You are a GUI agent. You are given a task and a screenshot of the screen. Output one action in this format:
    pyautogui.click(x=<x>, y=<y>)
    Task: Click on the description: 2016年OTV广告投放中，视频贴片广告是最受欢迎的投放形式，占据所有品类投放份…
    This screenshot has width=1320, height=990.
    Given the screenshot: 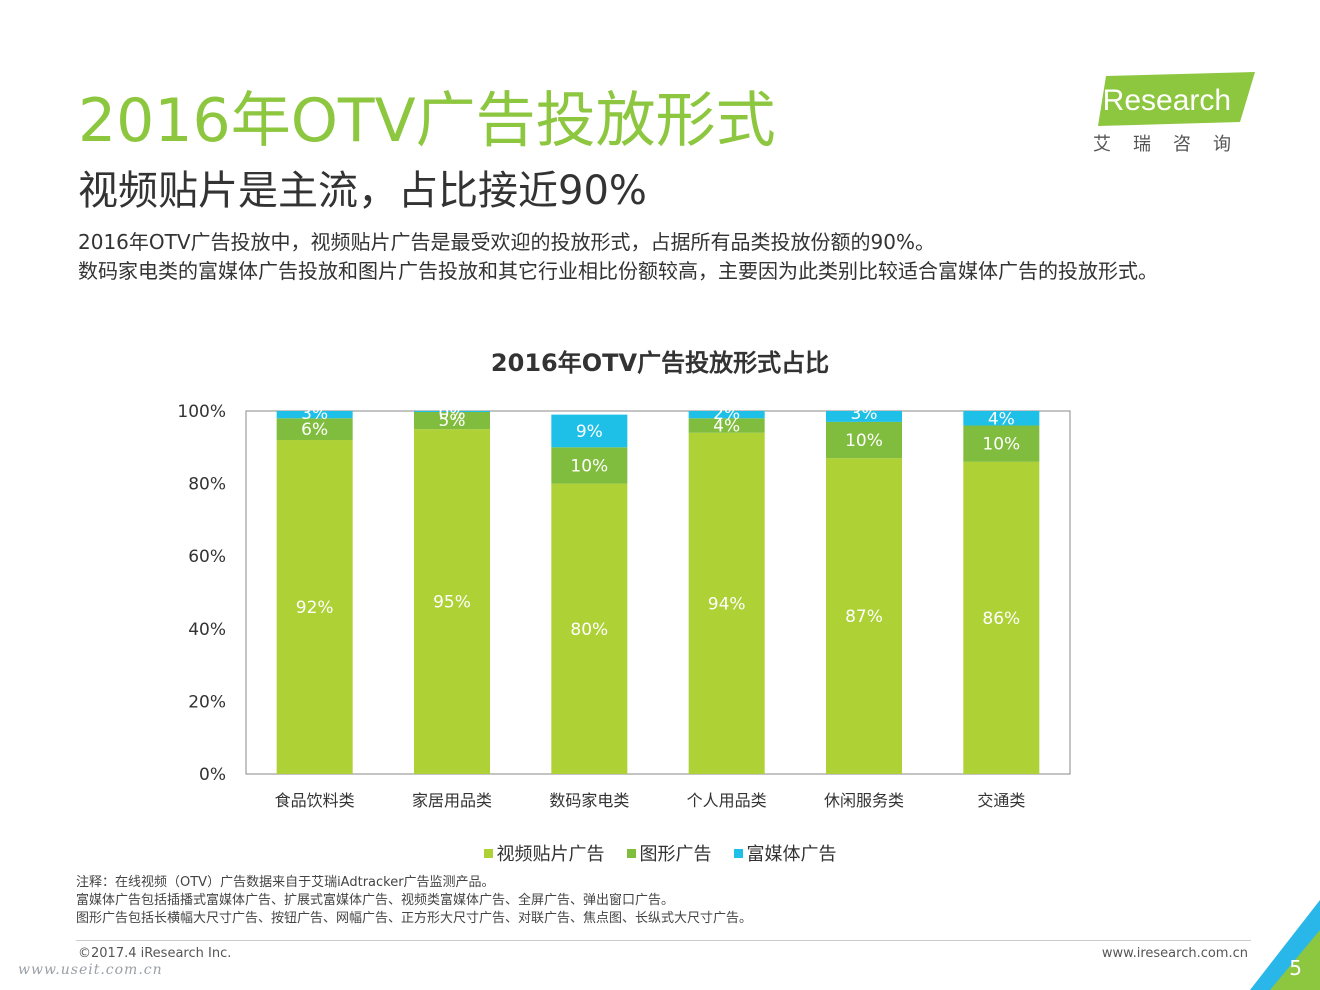 What is the action you would take?
    pyautogui.click(x=618, y=257)
    